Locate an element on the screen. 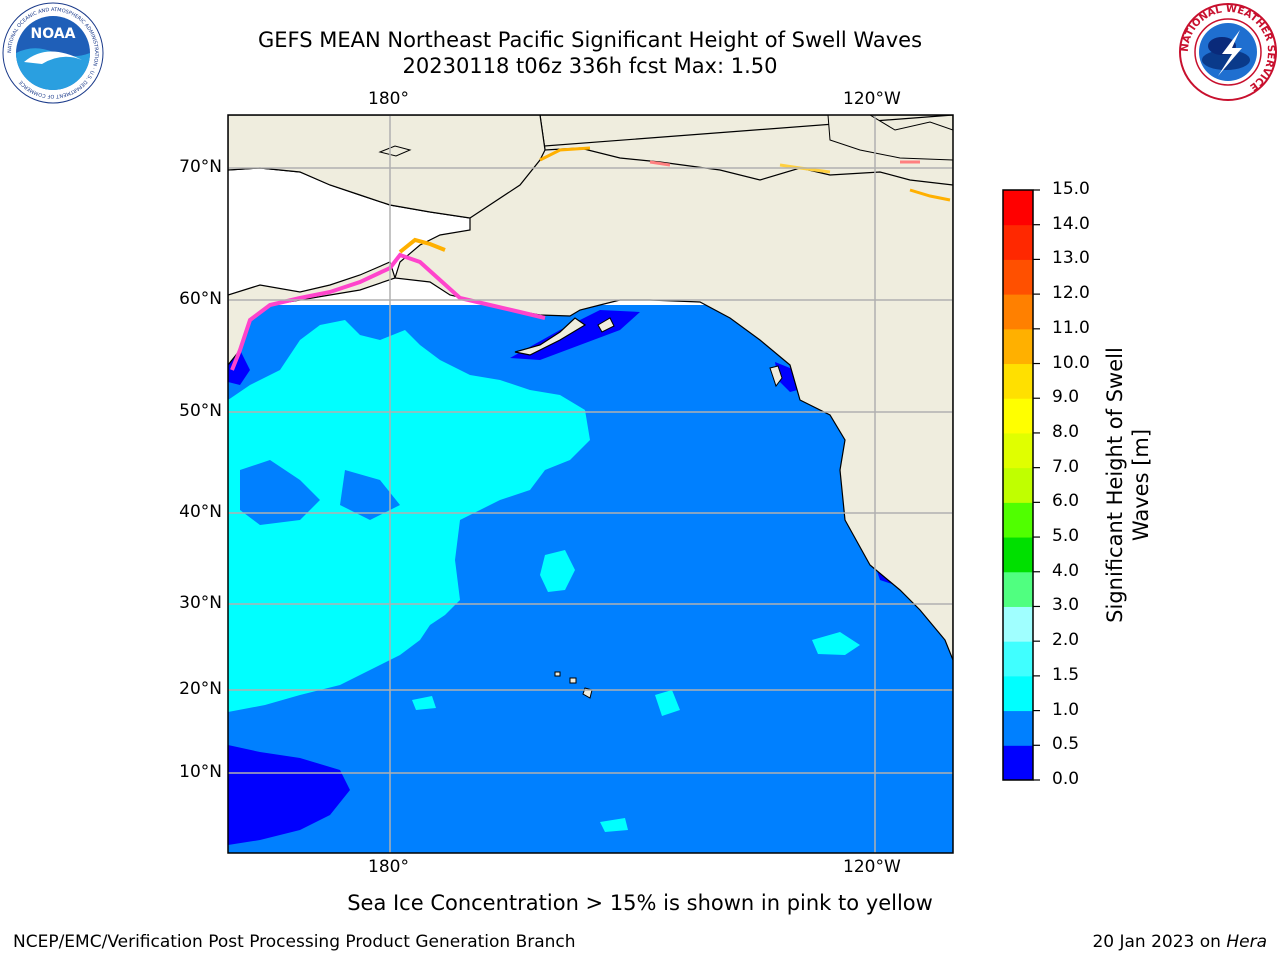 This screenshot has width=1280, height=960. colorbar-tick-label: 5.0 is located at coordinates (1066, 536).